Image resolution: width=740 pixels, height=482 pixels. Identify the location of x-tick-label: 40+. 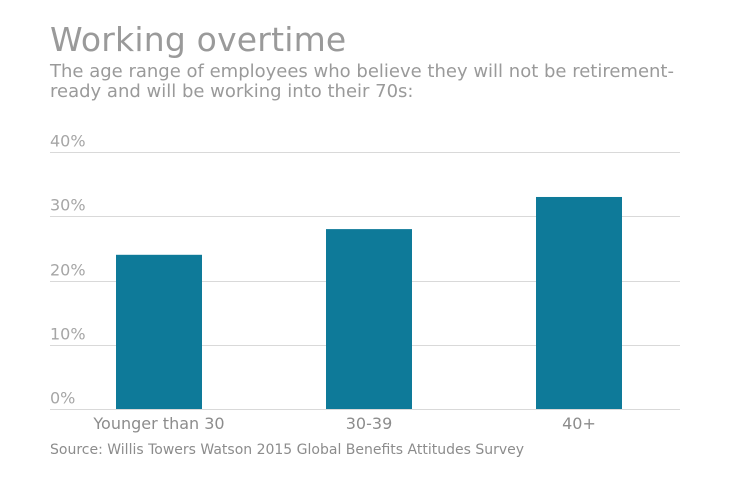
(579, 423).